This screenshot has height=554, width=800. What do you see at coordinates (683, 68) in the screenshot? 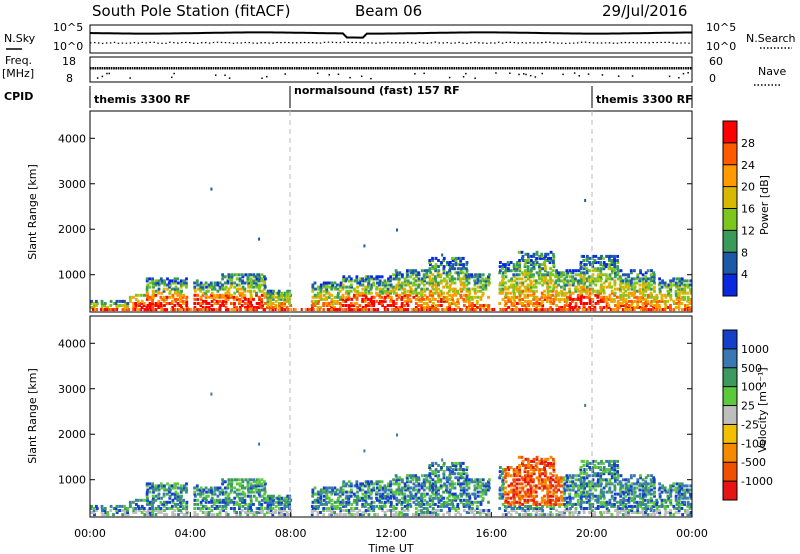
I see `freq-mark` at bounding box center [683, 68].